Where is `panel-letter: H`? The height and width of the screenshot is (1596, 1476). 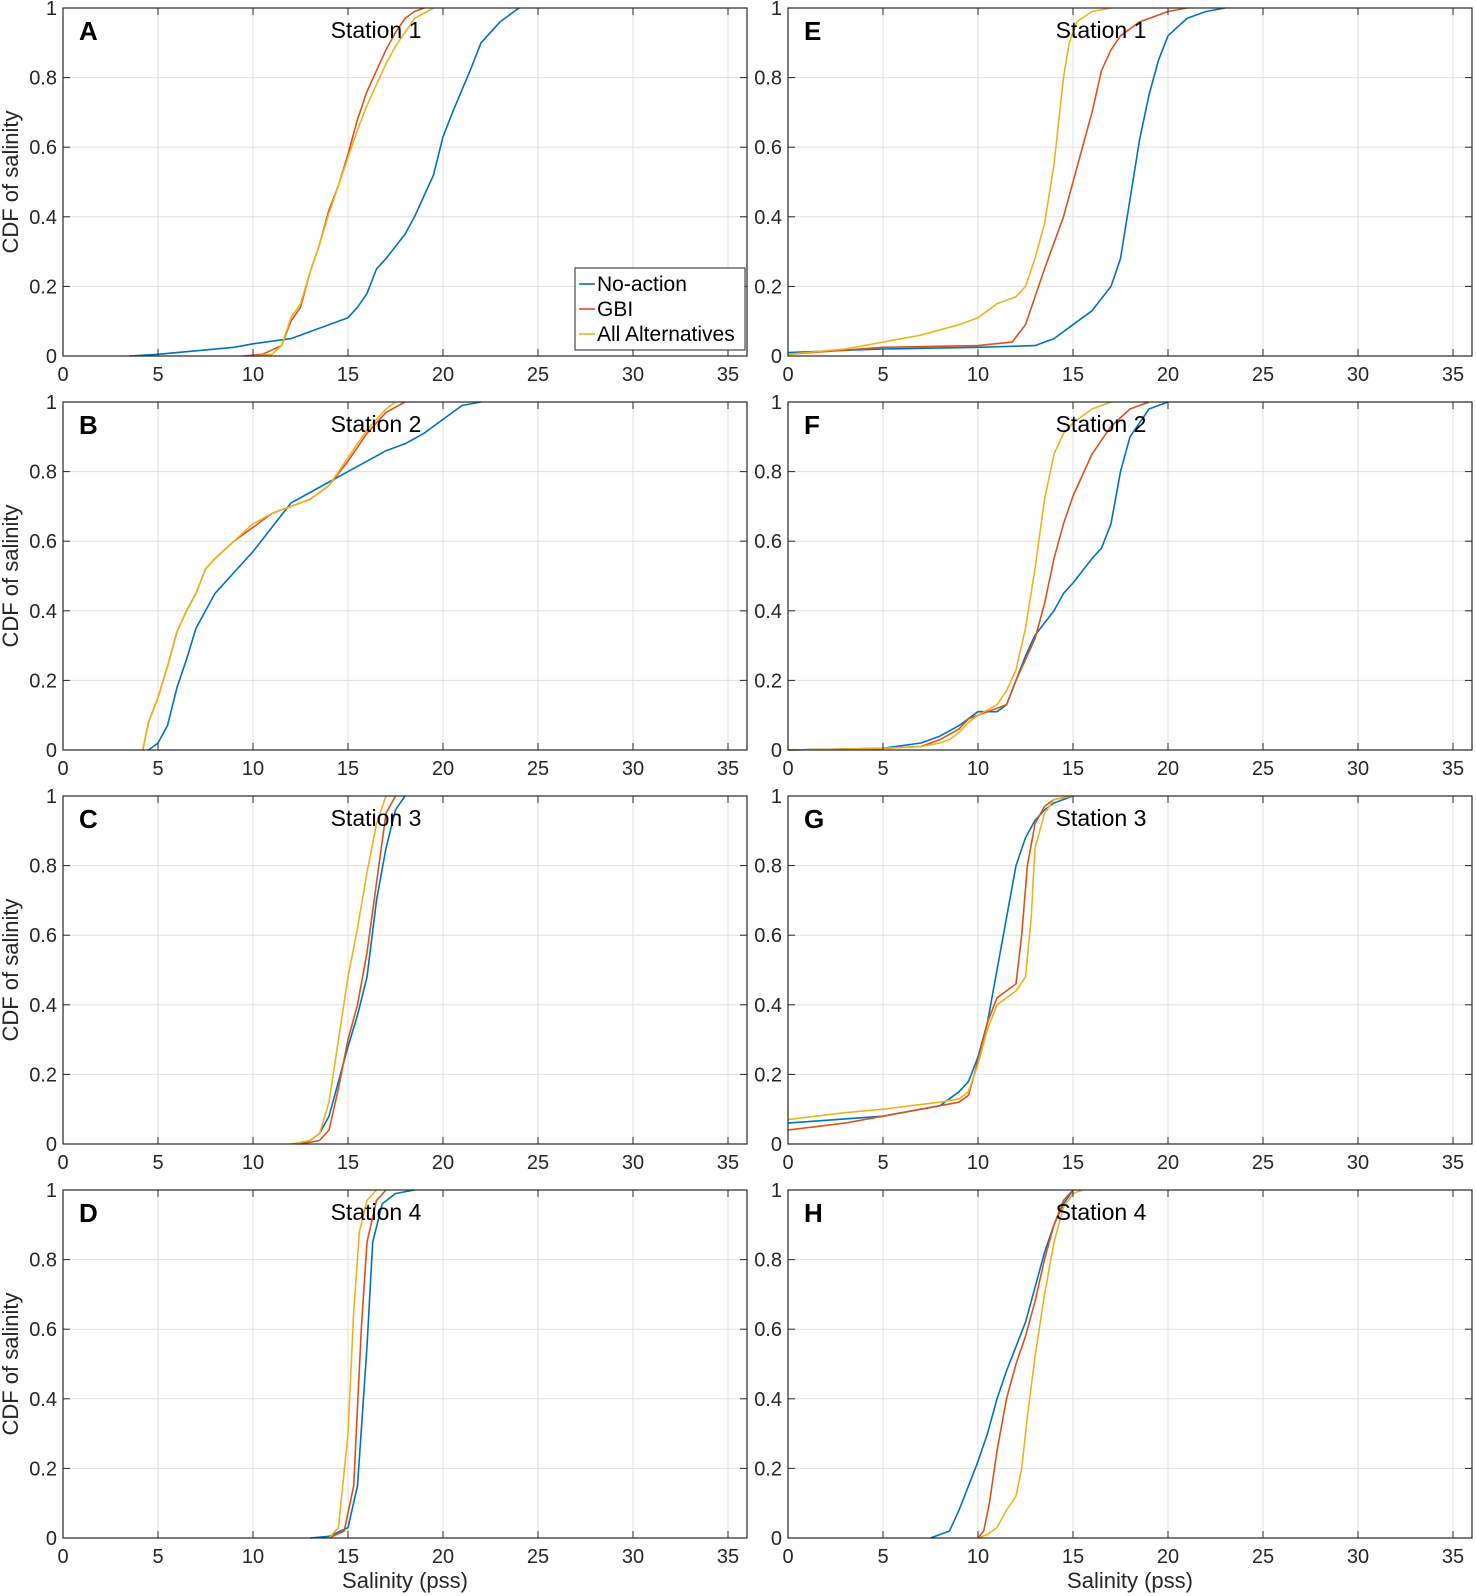 panel-letter: H is located at coordinates (813, 1213).